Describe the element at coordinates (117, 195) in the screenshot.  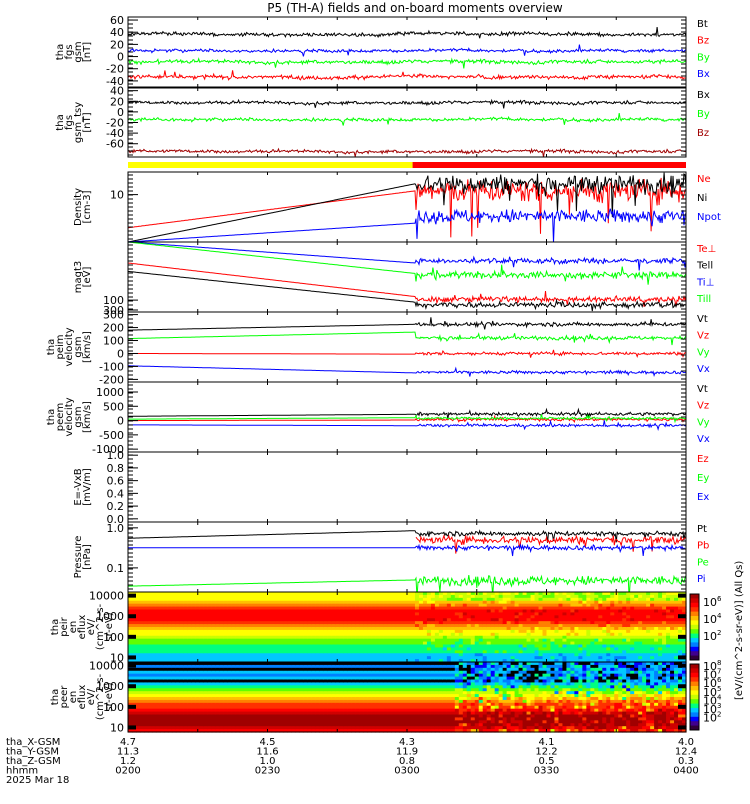
I see `y-tick-label: 10` at that location.